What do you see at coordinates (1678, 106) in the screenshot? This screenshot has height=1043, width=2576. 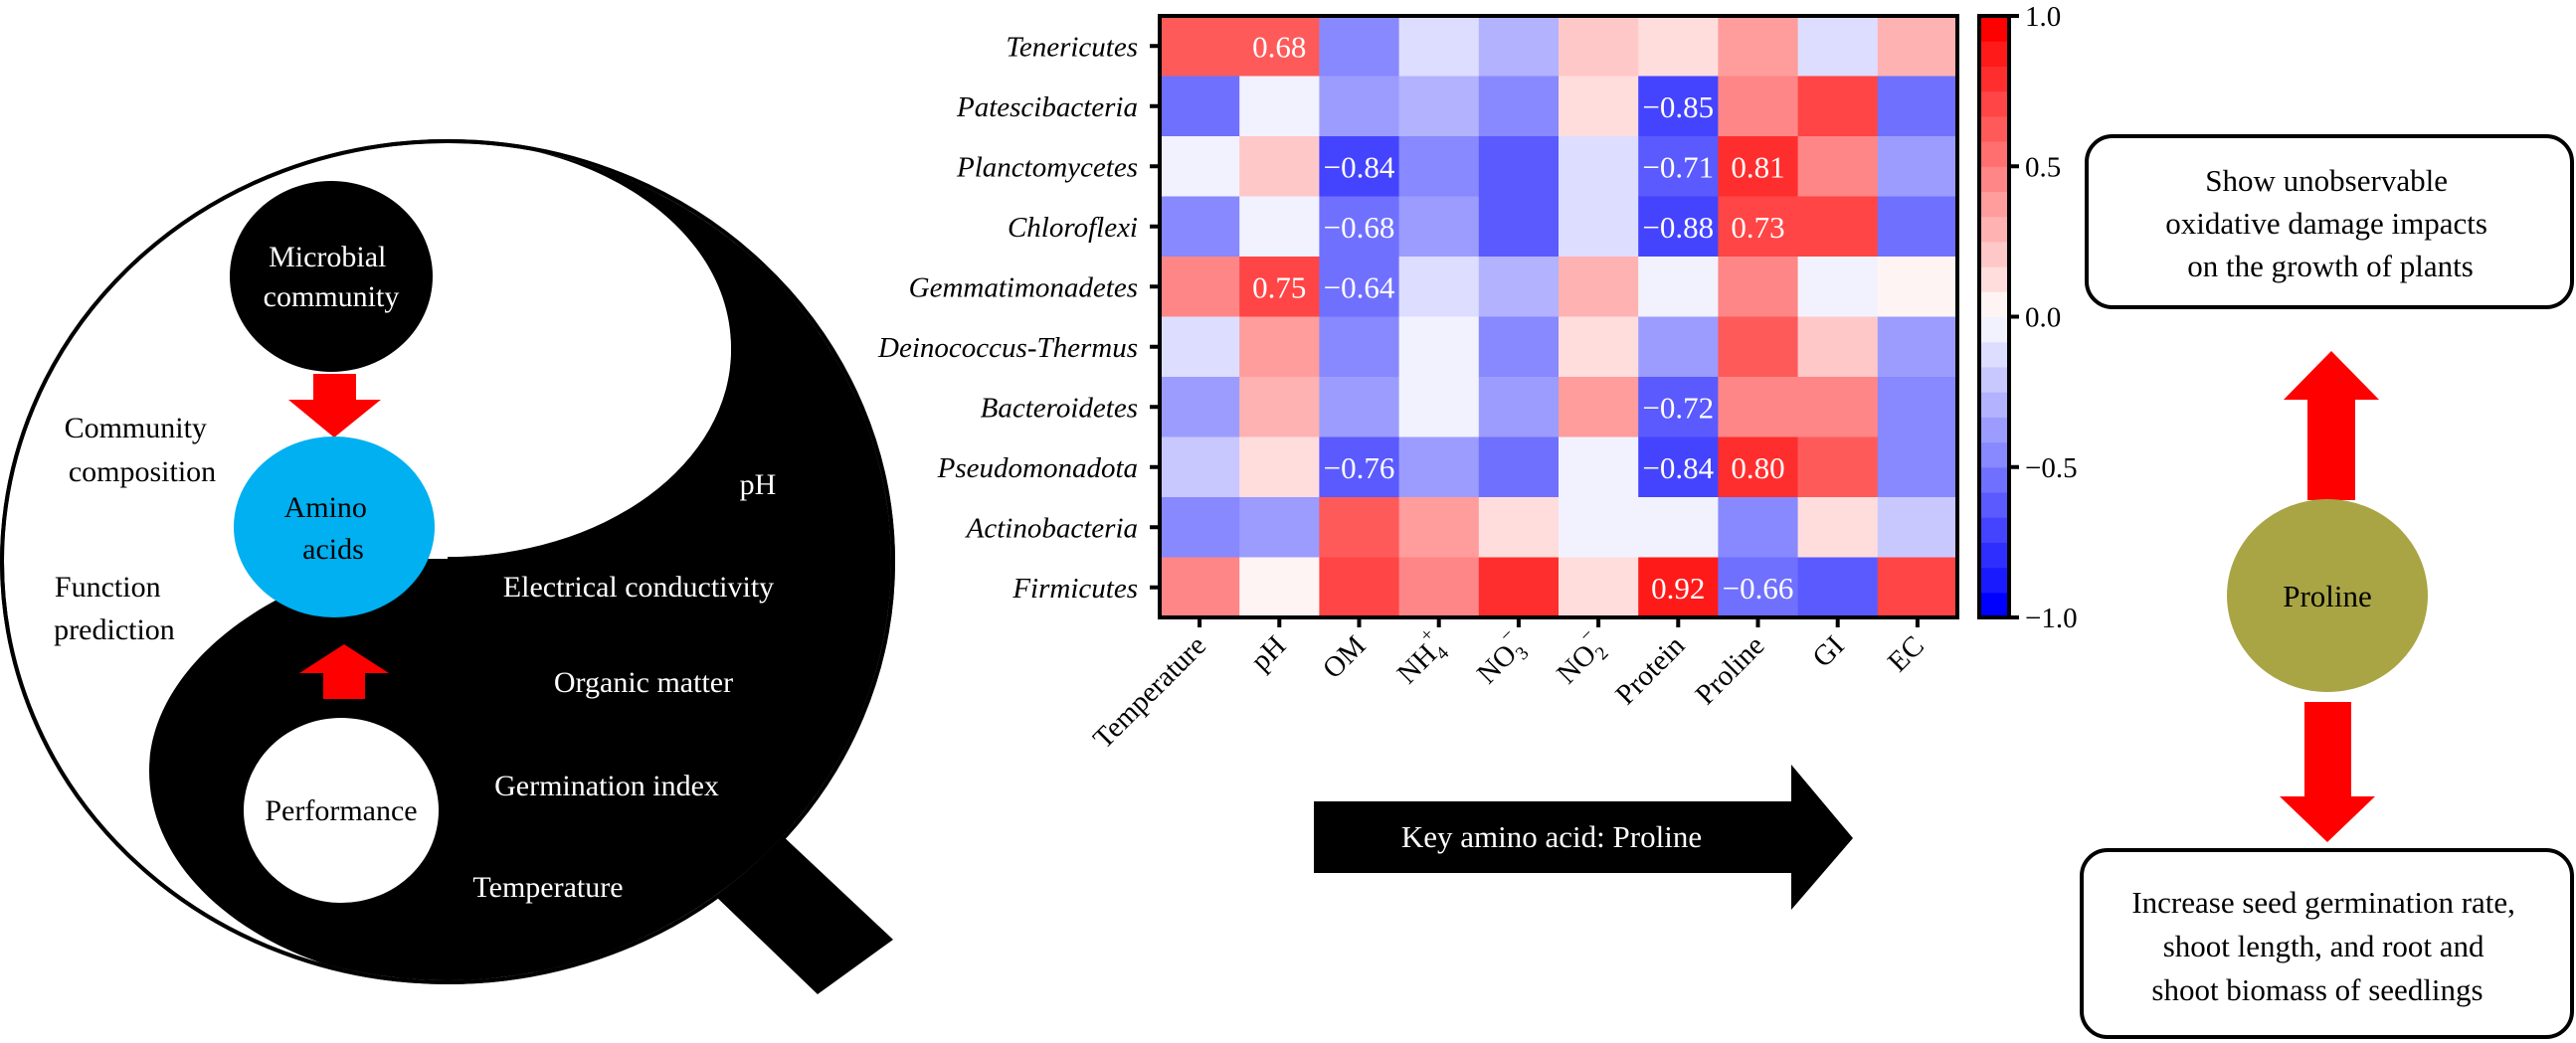 I see `cell-annotation: −0.85` at bounding box center [1678, 106].